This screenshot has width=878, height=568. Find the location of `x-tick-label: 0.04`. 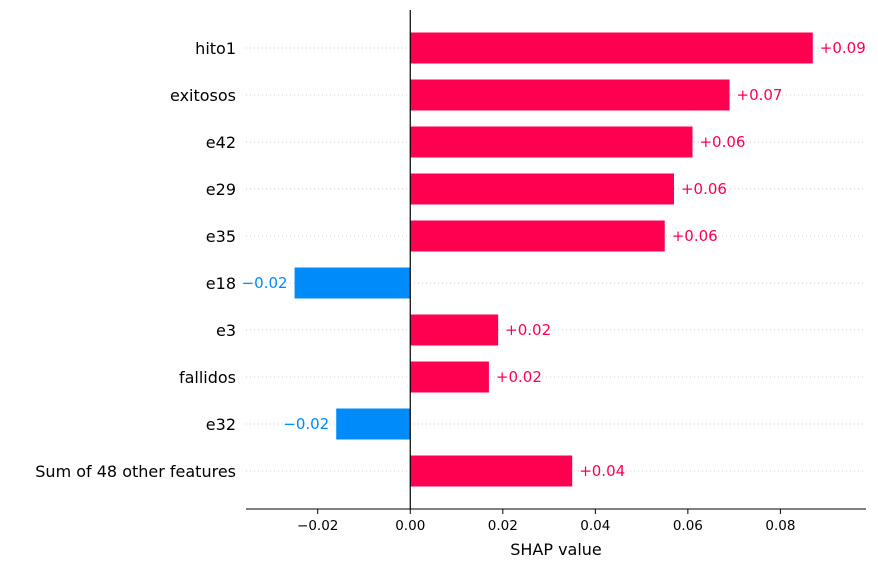

x-tick-label: 0.04 is located at coordinates (595, 526).